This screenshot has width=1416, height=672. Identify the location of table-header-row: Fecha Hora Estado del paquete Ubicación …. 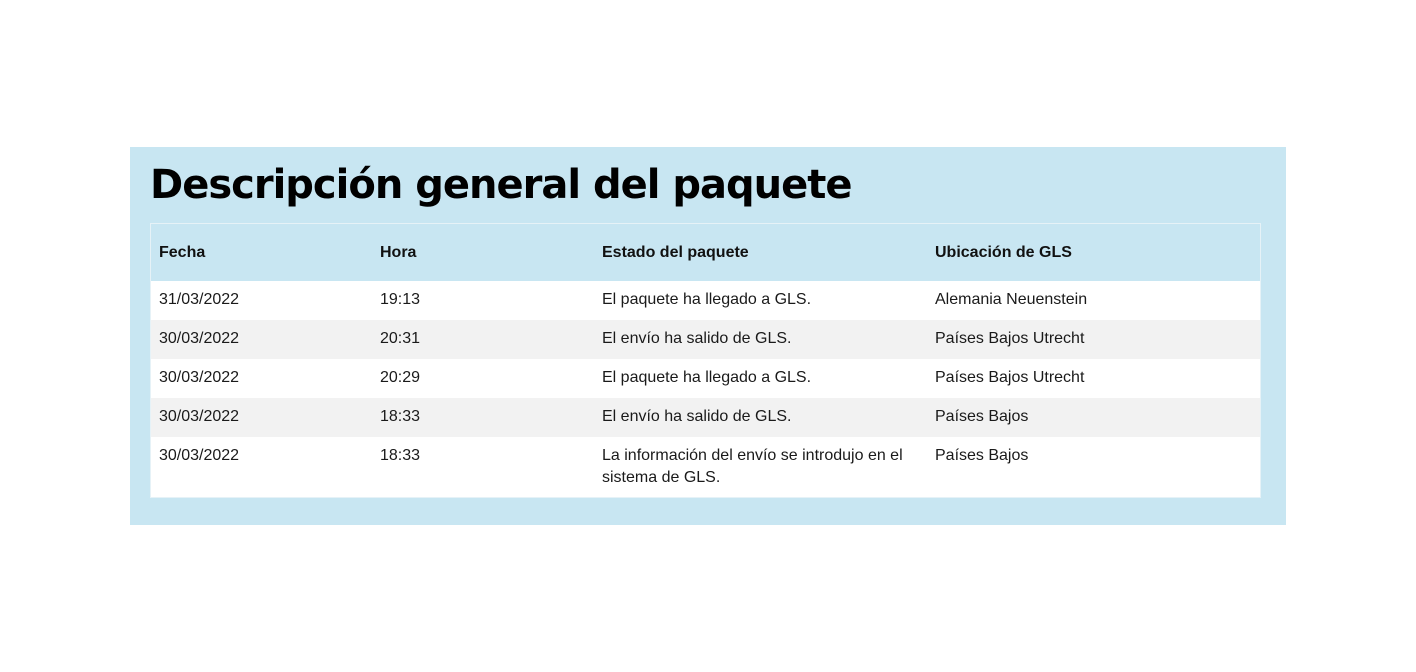
(705, 252).